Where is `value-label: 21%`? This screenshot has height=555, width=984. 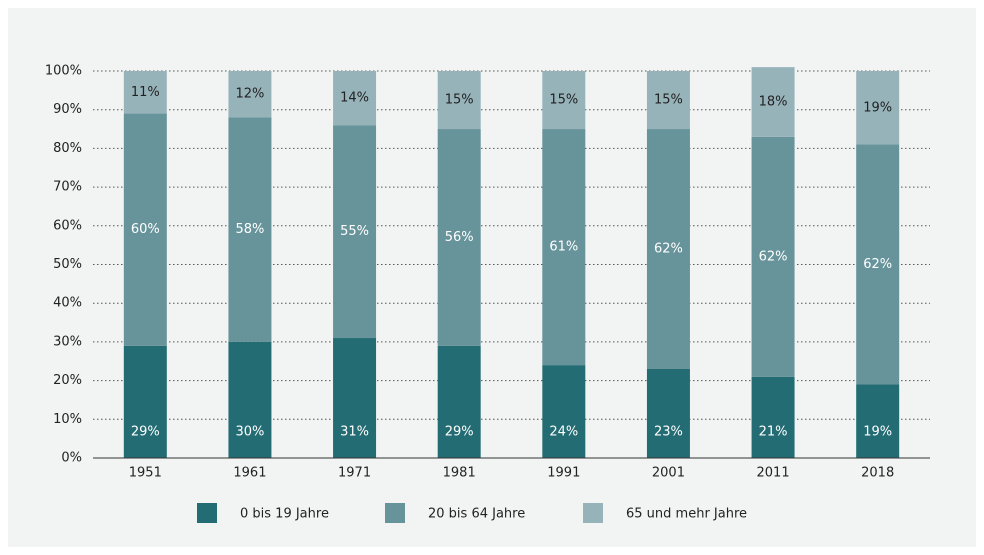 value-label: 21% is located at coordinates (773, 432).